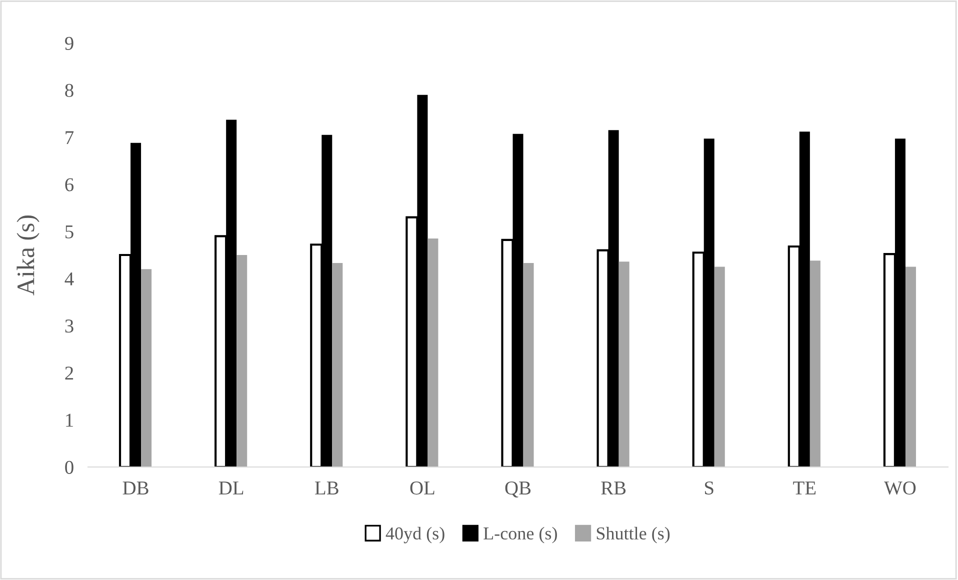 The image size is (958, 580). Describe the element at coordinates (633, 535) in the screenshot. I see `legend-label: Shuttle (s)` at that location.